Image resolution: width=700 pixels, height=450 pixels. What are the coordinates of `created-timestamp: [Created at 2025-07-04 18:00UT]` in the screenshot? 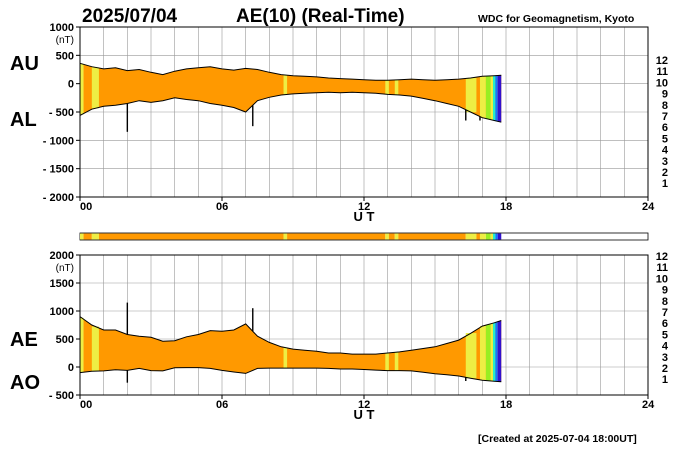 It's located at (557, 439).